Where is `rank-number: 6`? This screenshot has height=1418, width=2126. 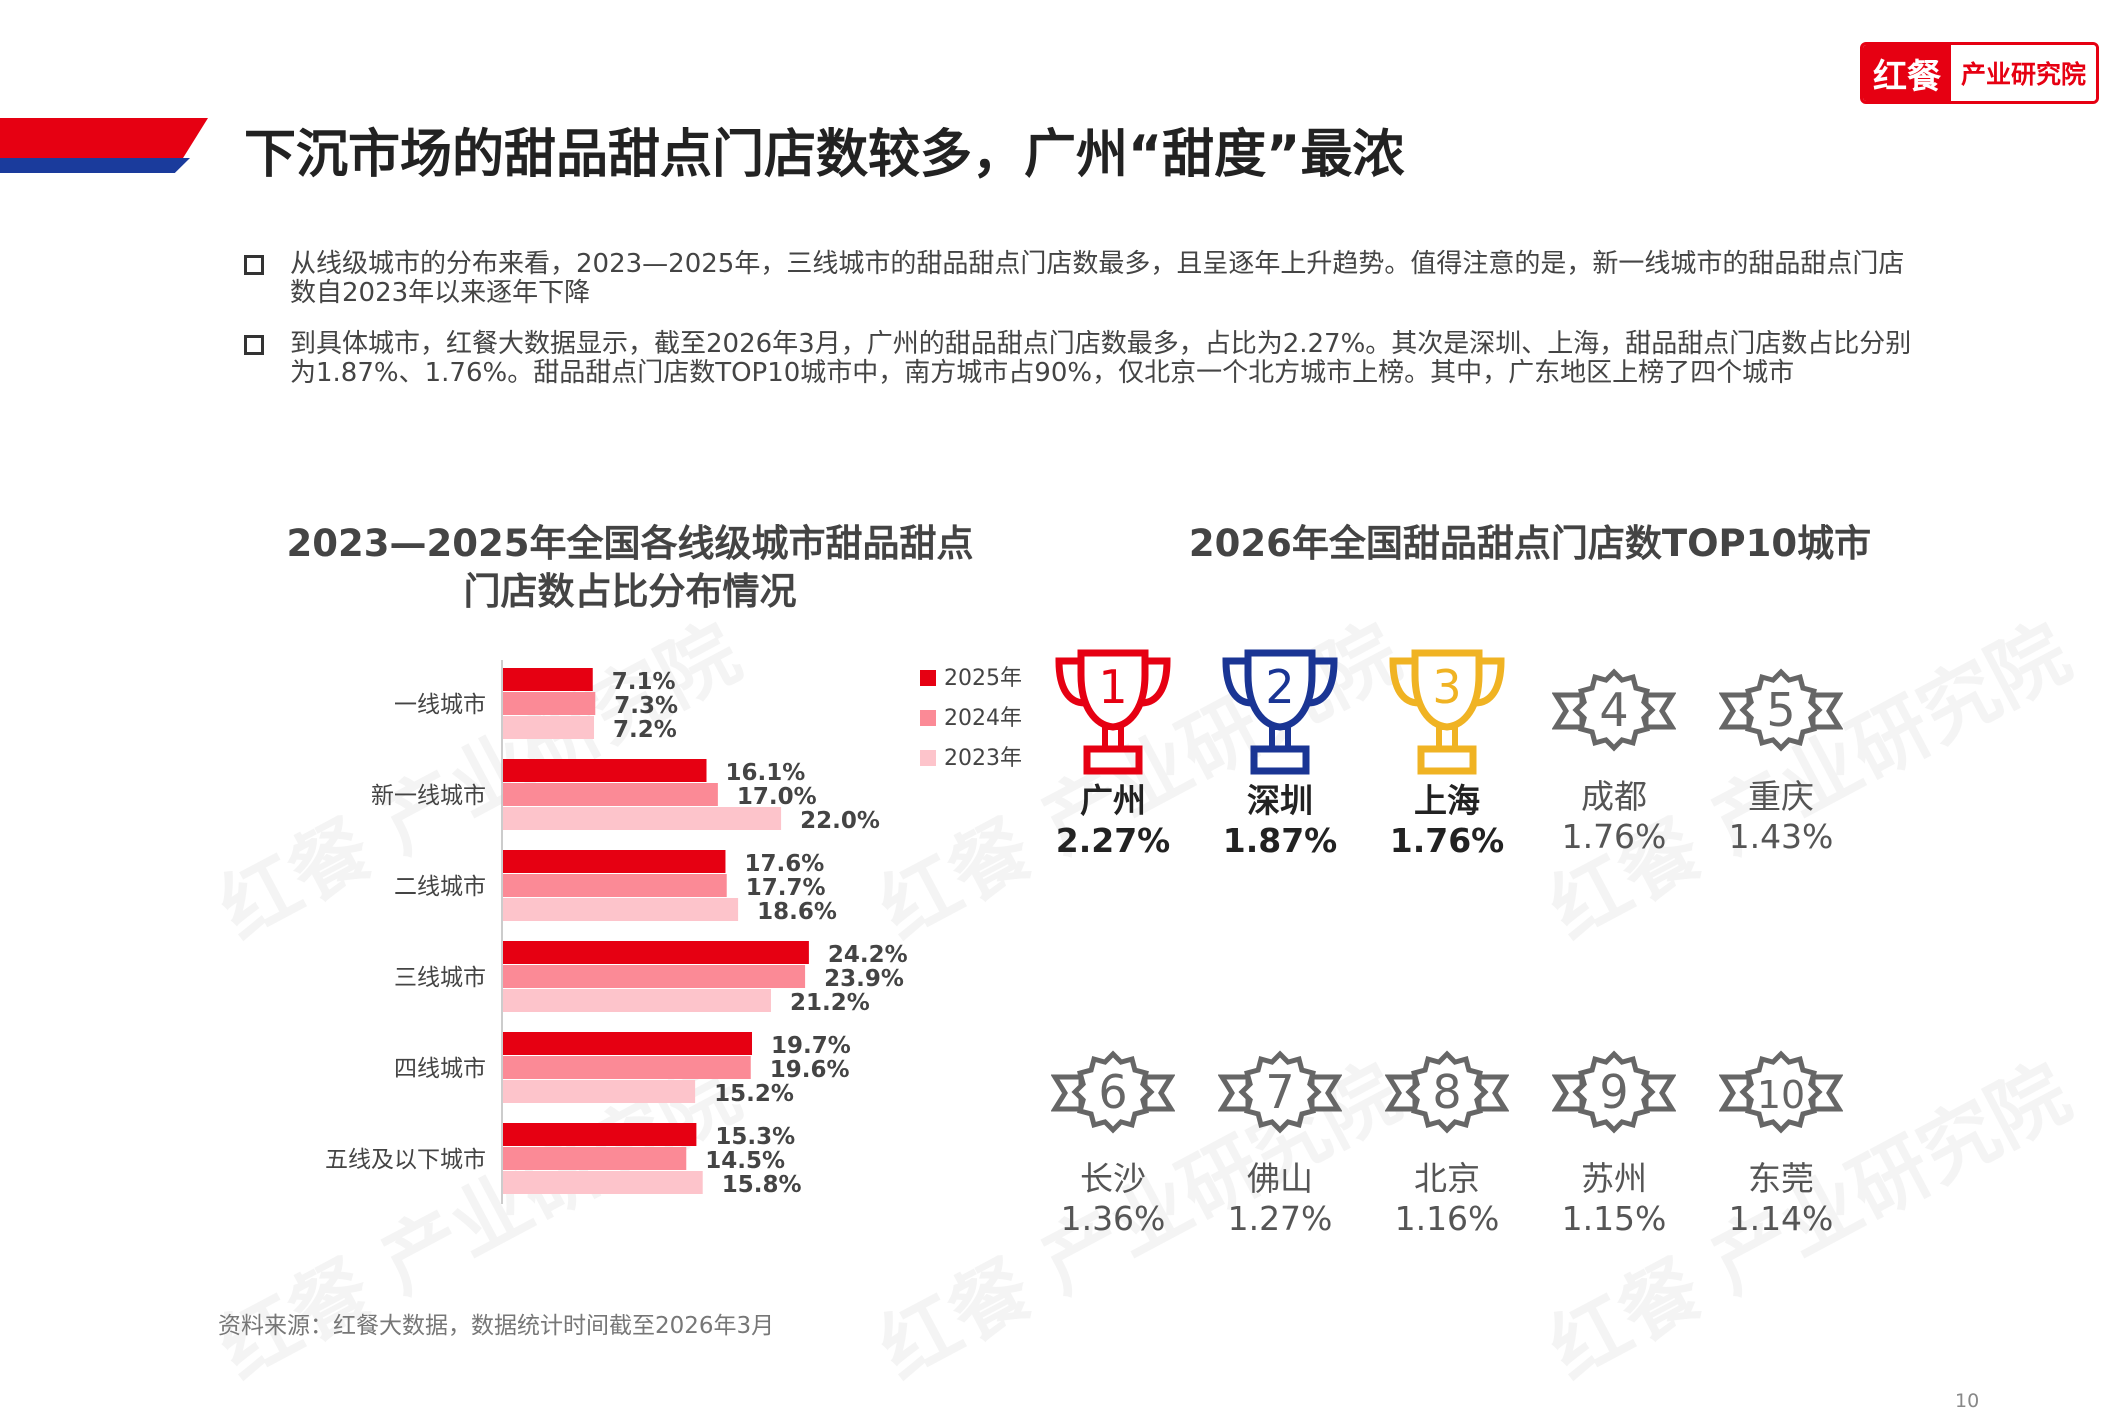
rank-number: 6 is located at coordinates (1112, 1092).